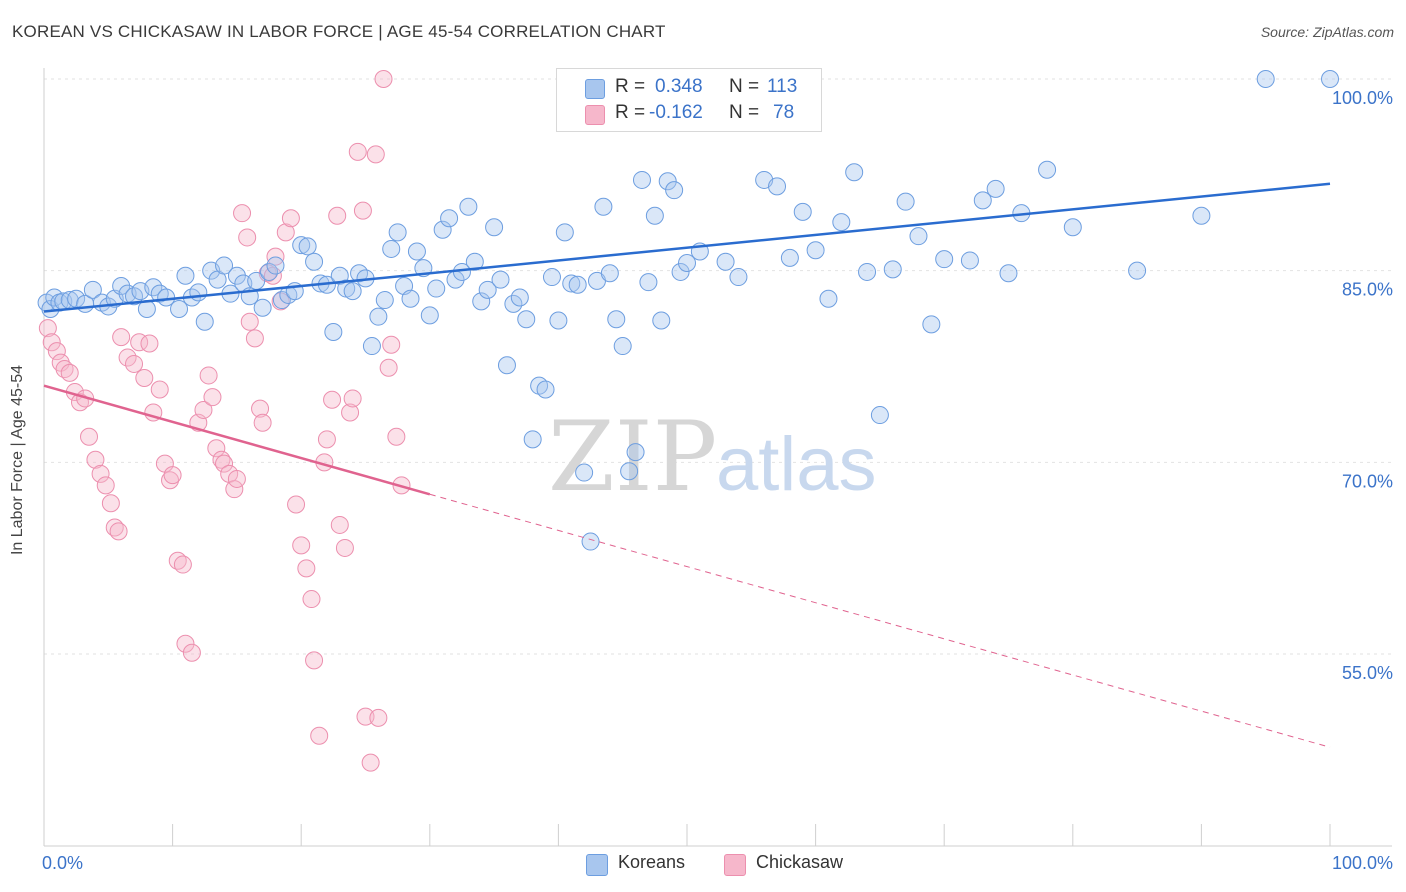 The image size is (1406, 892). I want to click on chickasaw-n-value: 78, so click(784, 112).